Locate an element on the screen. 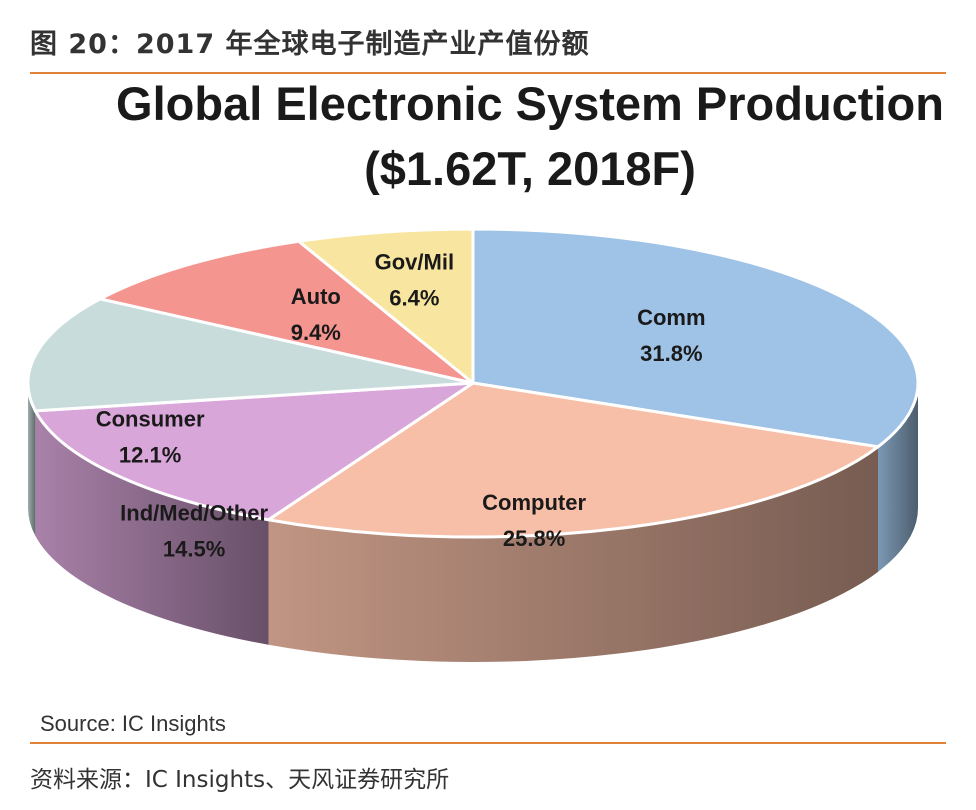  chart-source: Source: IC Insights is located at coordinates (133, 723).